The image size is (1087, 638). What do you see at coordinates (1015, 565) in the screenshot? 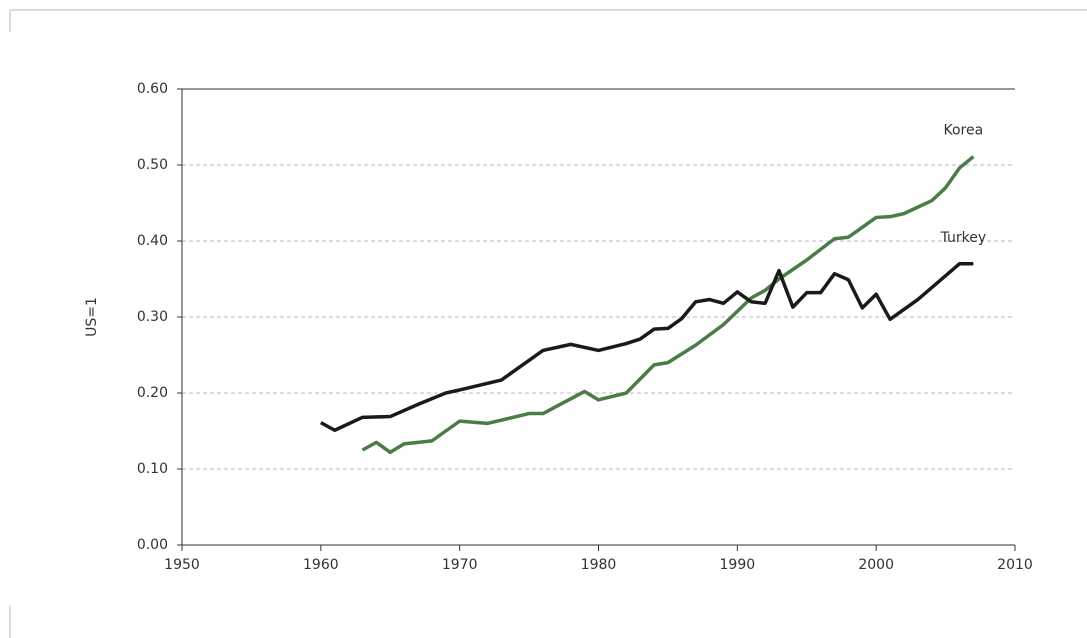
I see `x-tick-label: 2010` at bounding box center [1015, 565].